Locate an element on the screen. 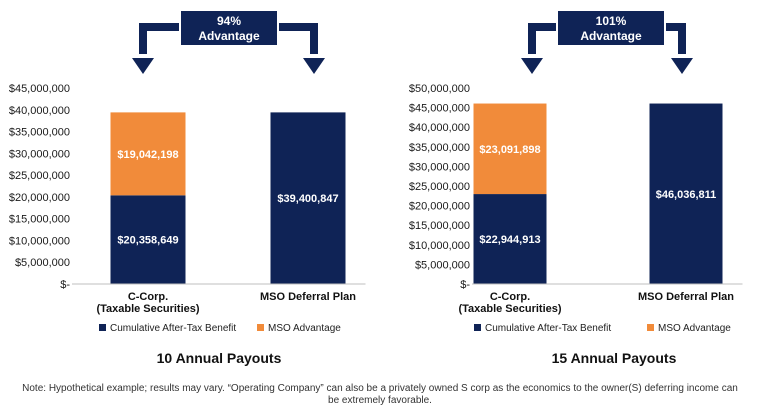 The height and width of the screenshot is (412, 760). bar-value-label: $20,358,649 is located at coordinates (147, 241).